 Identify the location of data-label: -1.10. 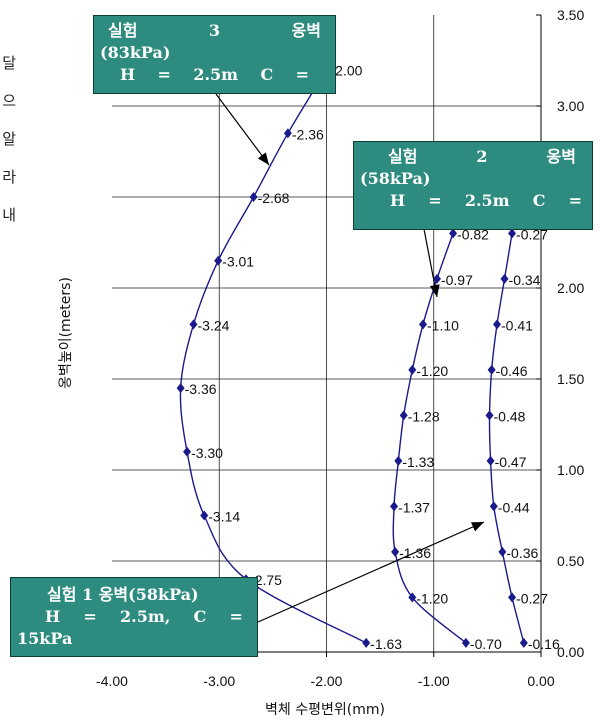
(443, 325).